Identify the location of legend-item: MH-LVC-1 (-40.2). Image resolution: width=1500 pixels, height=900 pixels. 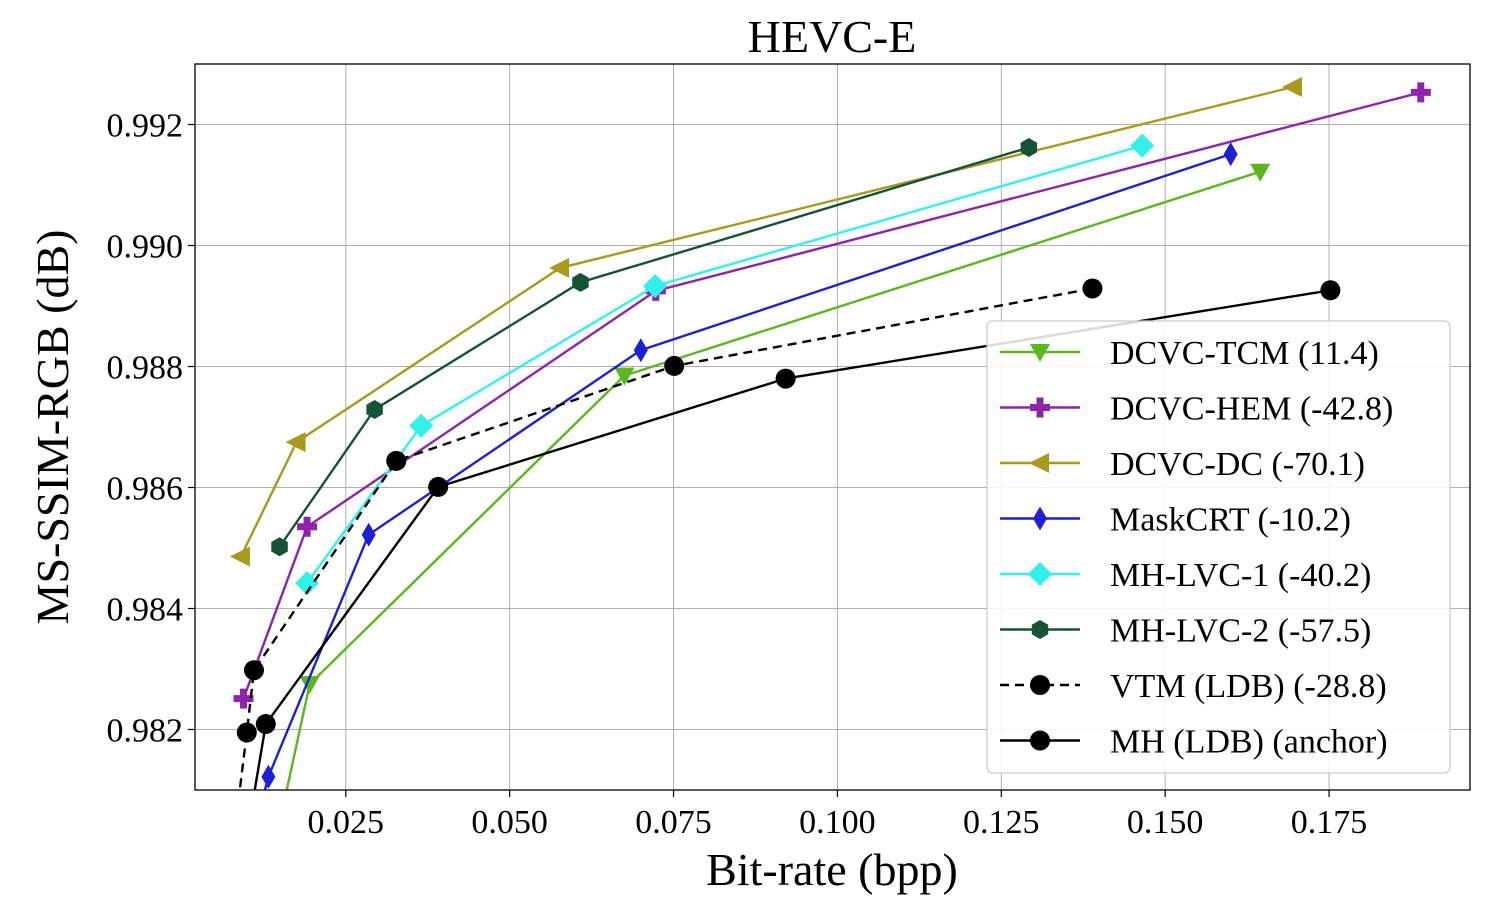
(1185, 575).